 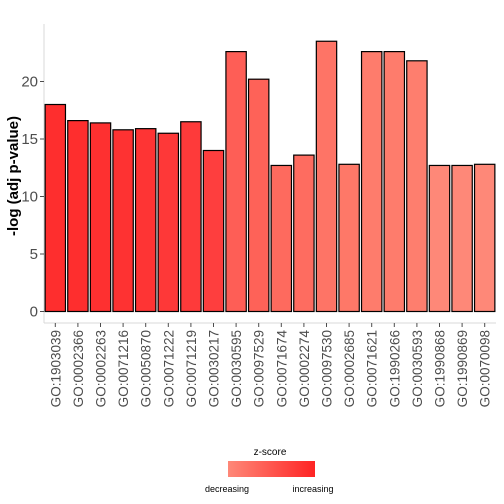 What do you see at coordinates (29, 82) in the screenshot?
I see `y-tick-label: 20` at bounding box center [29, 82].